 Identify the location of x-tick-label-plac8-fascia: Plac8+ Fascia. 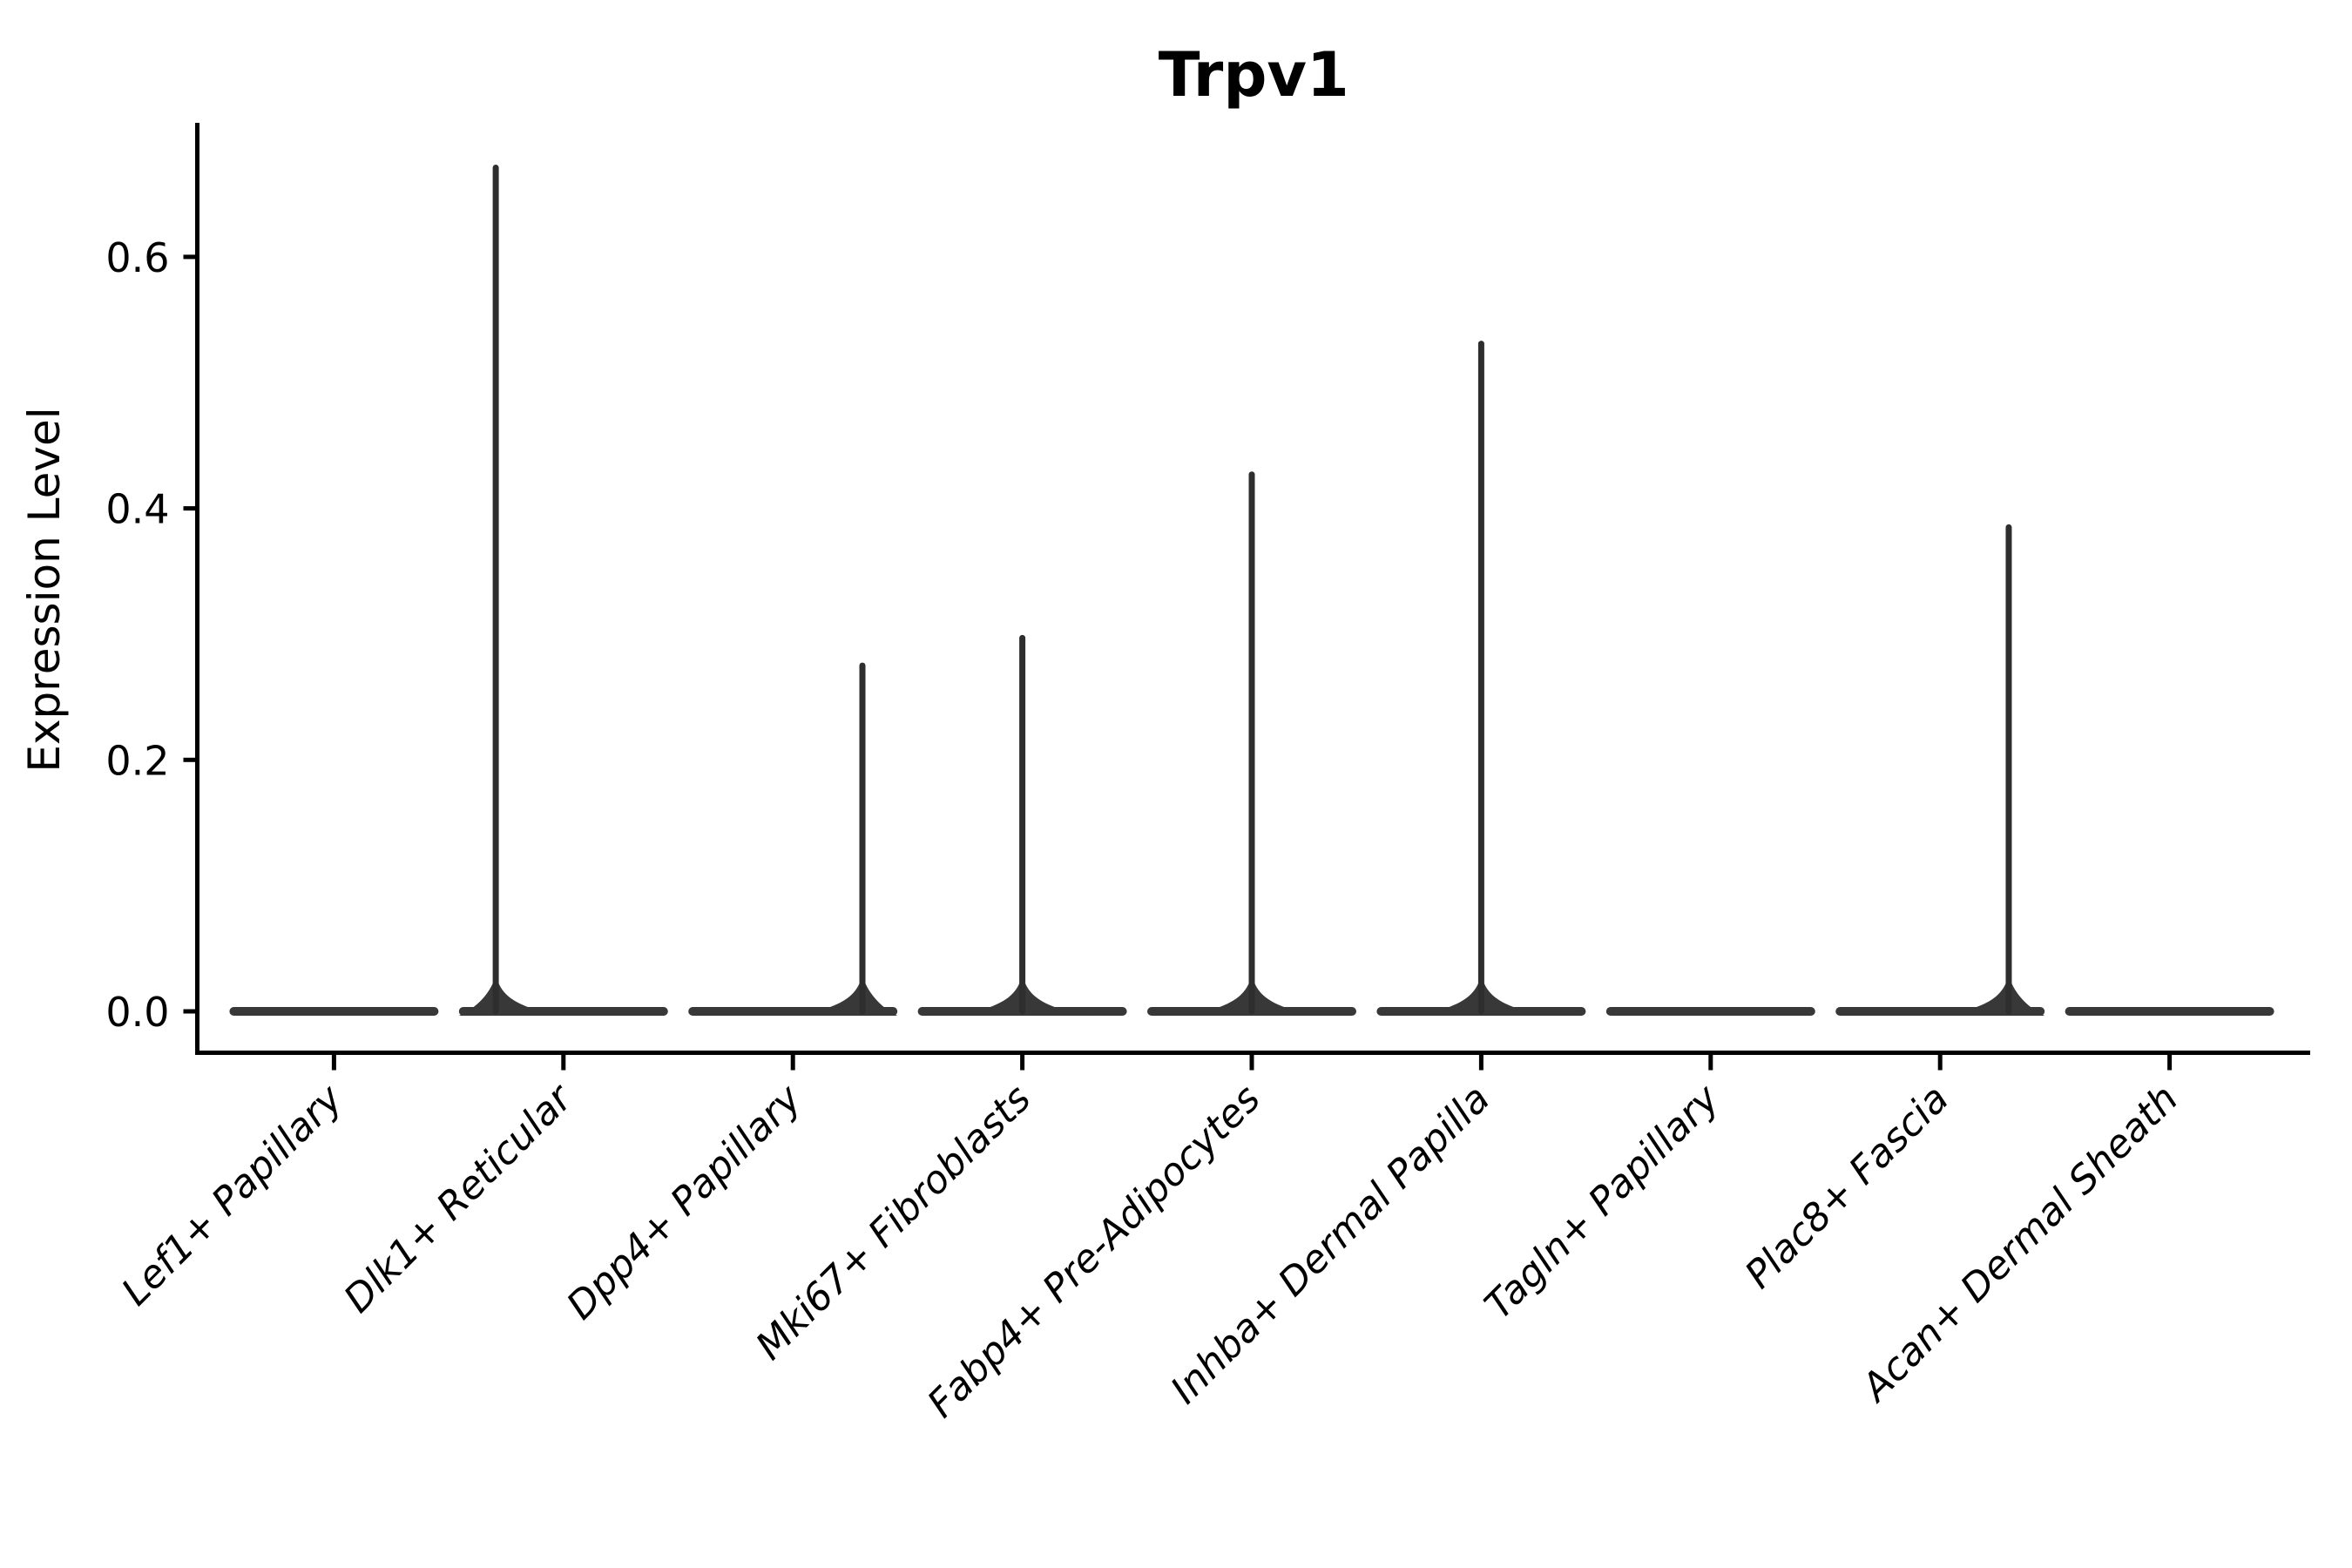
(1847, 1187).